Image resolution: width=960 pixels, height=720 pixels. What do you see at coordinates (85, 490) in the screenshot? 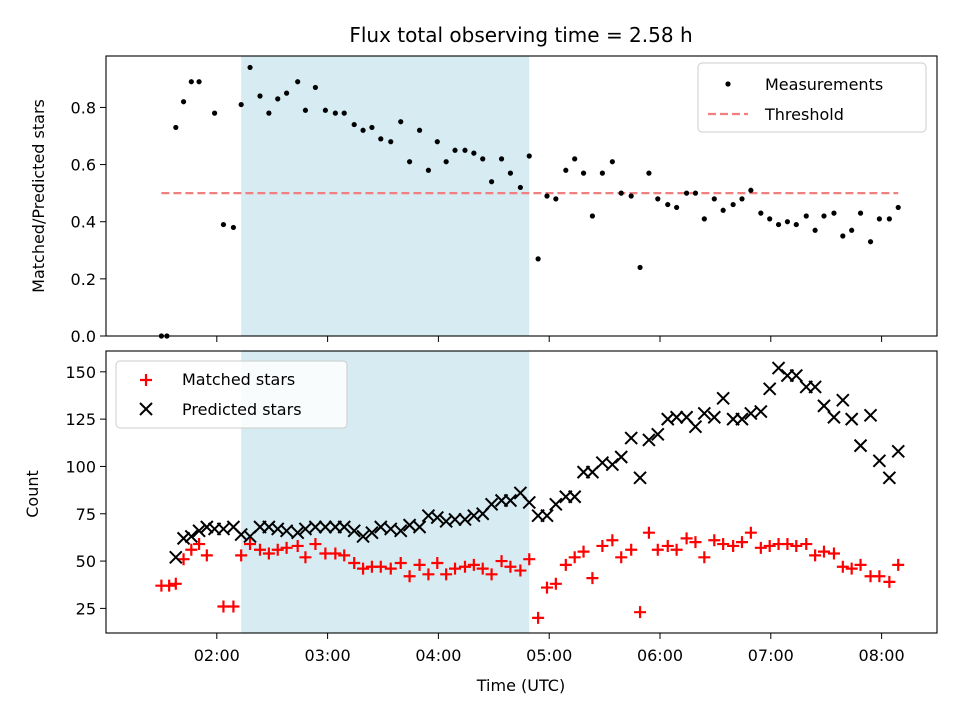
I see `bottom-y-ticks: 25 50 75 100 125 150` at bounding box center [85, 490].